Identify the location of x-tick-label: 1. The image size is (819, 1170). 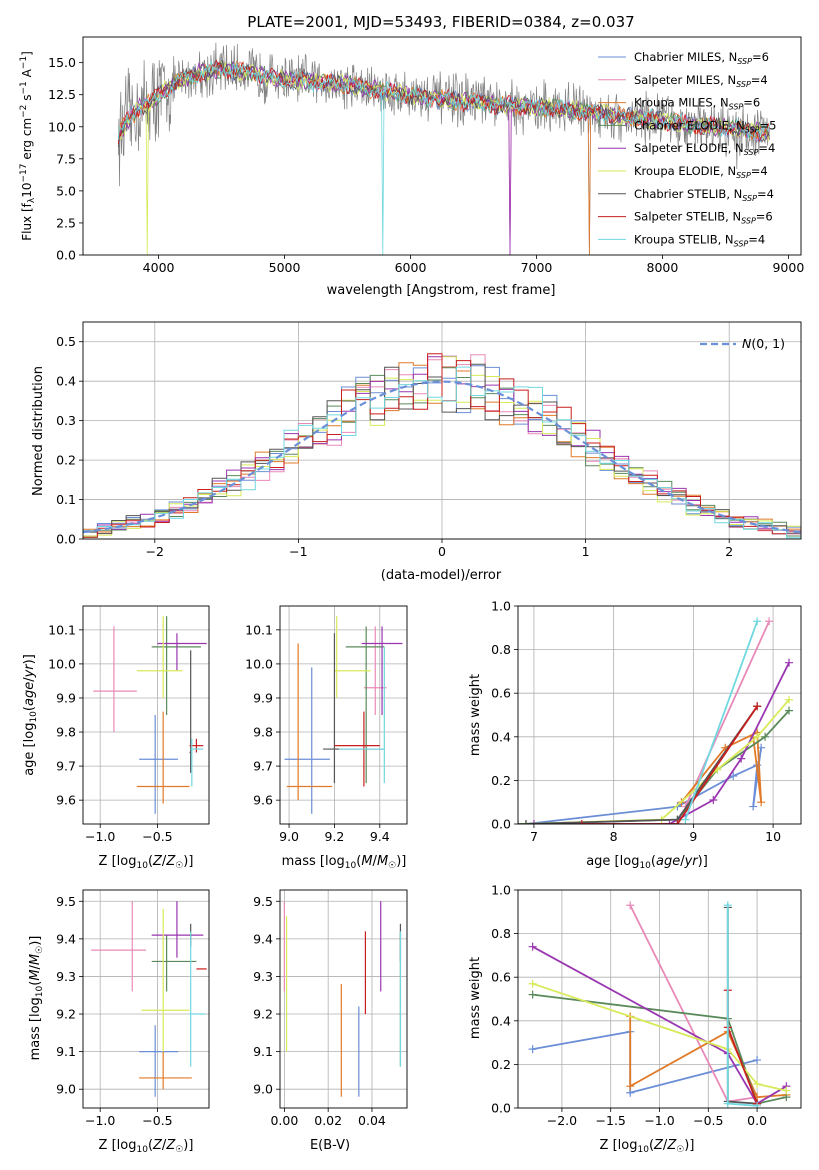
(586, 551).